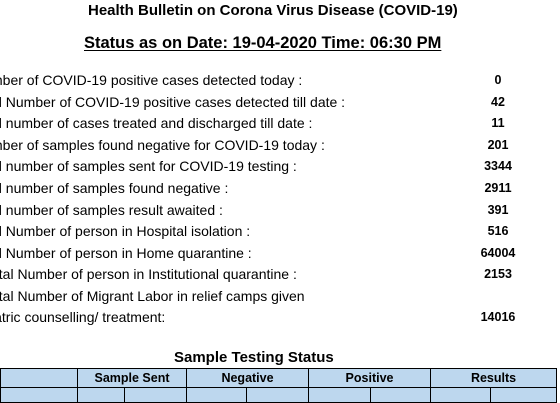 This screenshot has width=560, height=403. Describe the element at coordinates (498, 274) in the screenshot. I see `stat-value: 2153` at that location.